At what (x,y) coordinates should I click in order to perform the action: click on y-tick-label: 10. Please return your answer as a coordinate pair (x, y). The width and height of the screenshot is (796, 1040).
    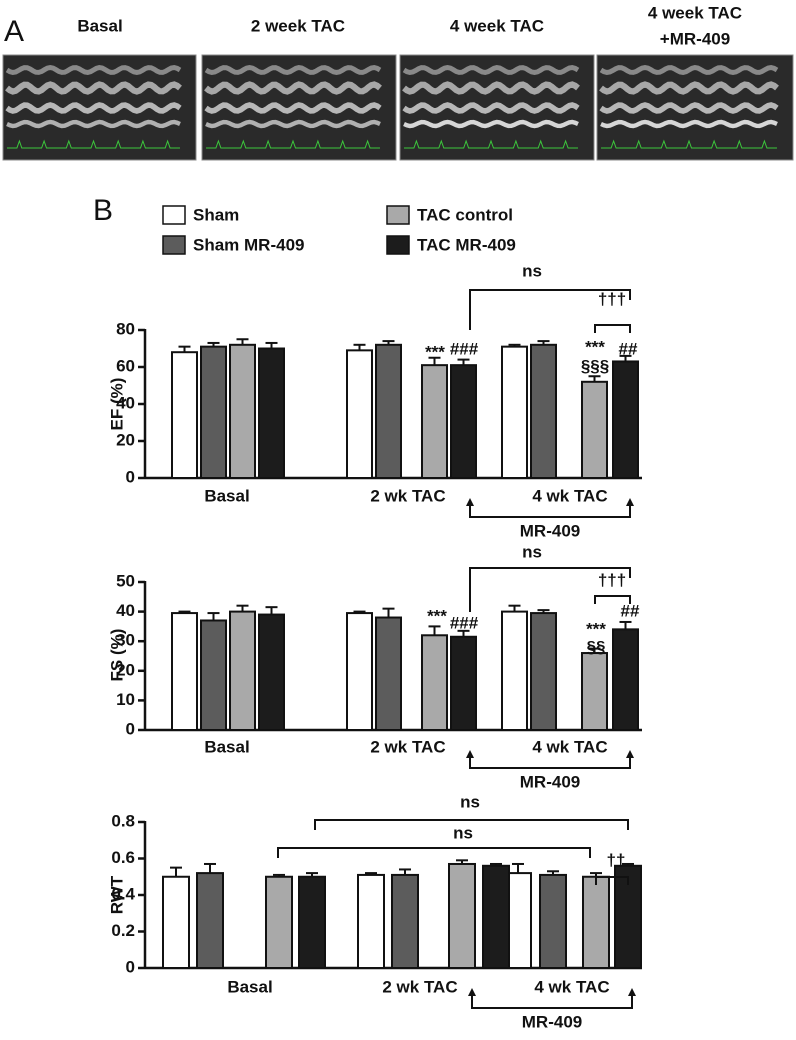
    Looking at the image, I should click on (125, 699).